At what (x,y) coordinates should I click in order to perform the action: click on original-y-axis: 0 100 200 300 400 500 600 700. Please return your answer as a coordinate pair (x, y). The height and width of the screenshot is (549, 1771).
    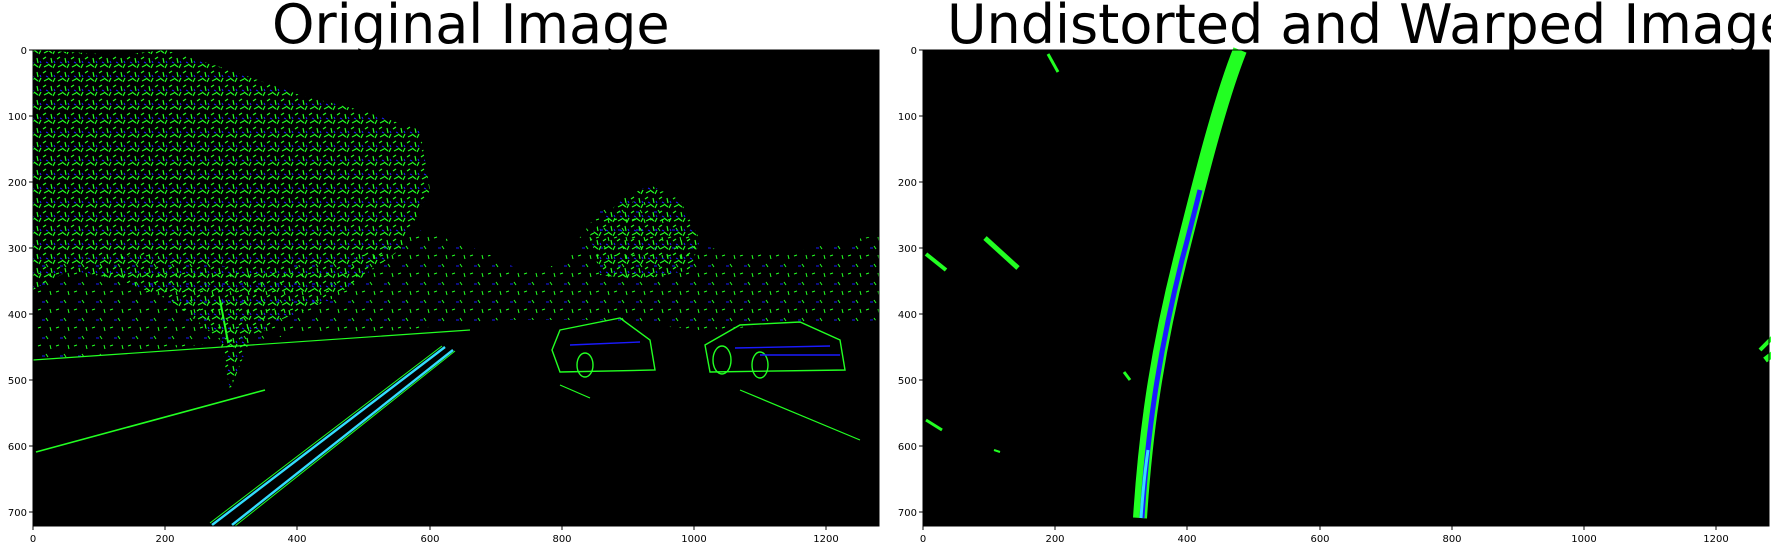
    Looking at the image, I should click on (20, 282).